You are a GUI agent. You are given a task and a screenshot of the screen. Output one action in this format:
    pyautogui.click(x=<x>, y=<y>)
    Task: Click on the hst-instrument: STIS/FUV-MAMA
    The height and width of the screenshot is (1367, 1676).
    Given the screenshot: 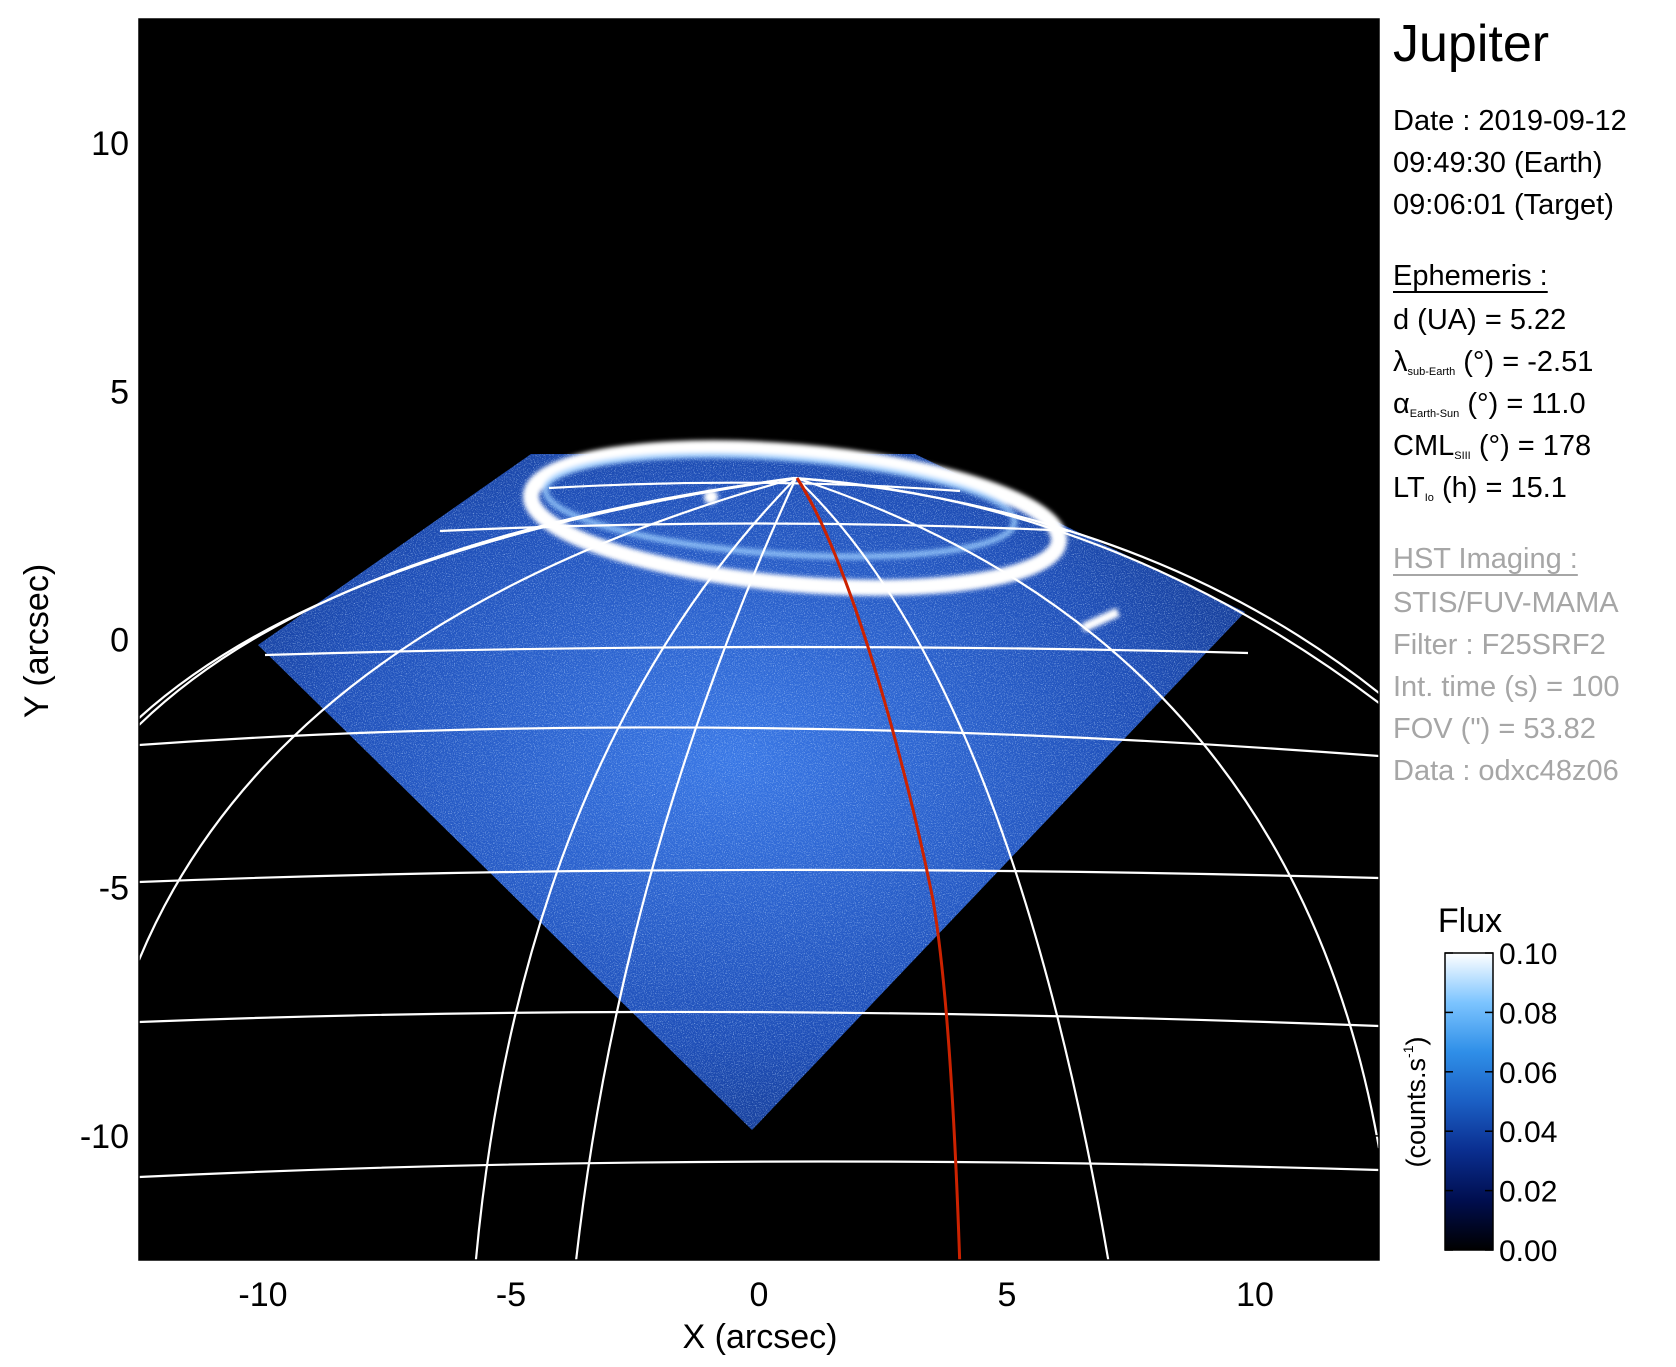 What is the action you would take?
    pyautogui.click(x=1506, y=603)
    